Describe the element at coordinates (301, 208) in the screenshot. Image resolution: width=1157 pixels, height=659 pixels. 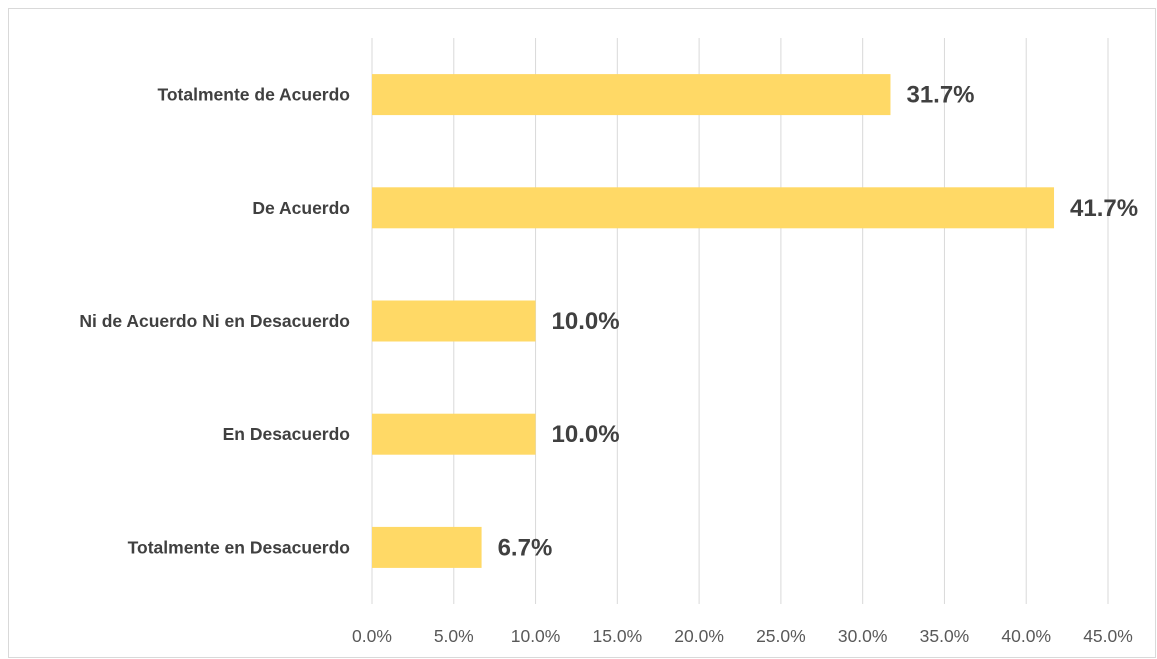
I see `category-label: De Acuerdo` at that location.